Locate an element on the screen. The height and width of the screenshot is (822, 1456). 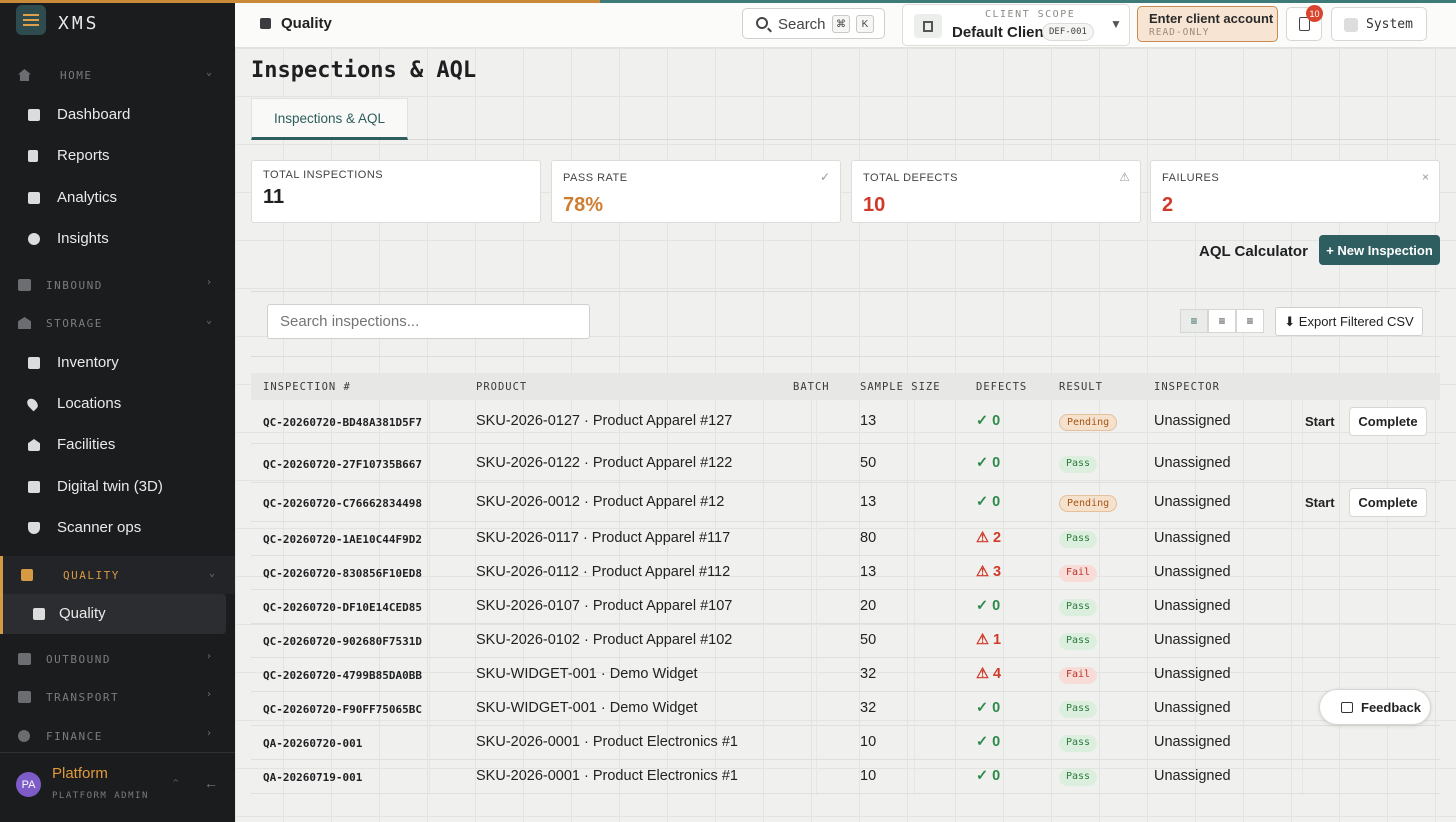
inspection-id: QC-20260720-F90FF75065BC is located at coordinates (342, 709).